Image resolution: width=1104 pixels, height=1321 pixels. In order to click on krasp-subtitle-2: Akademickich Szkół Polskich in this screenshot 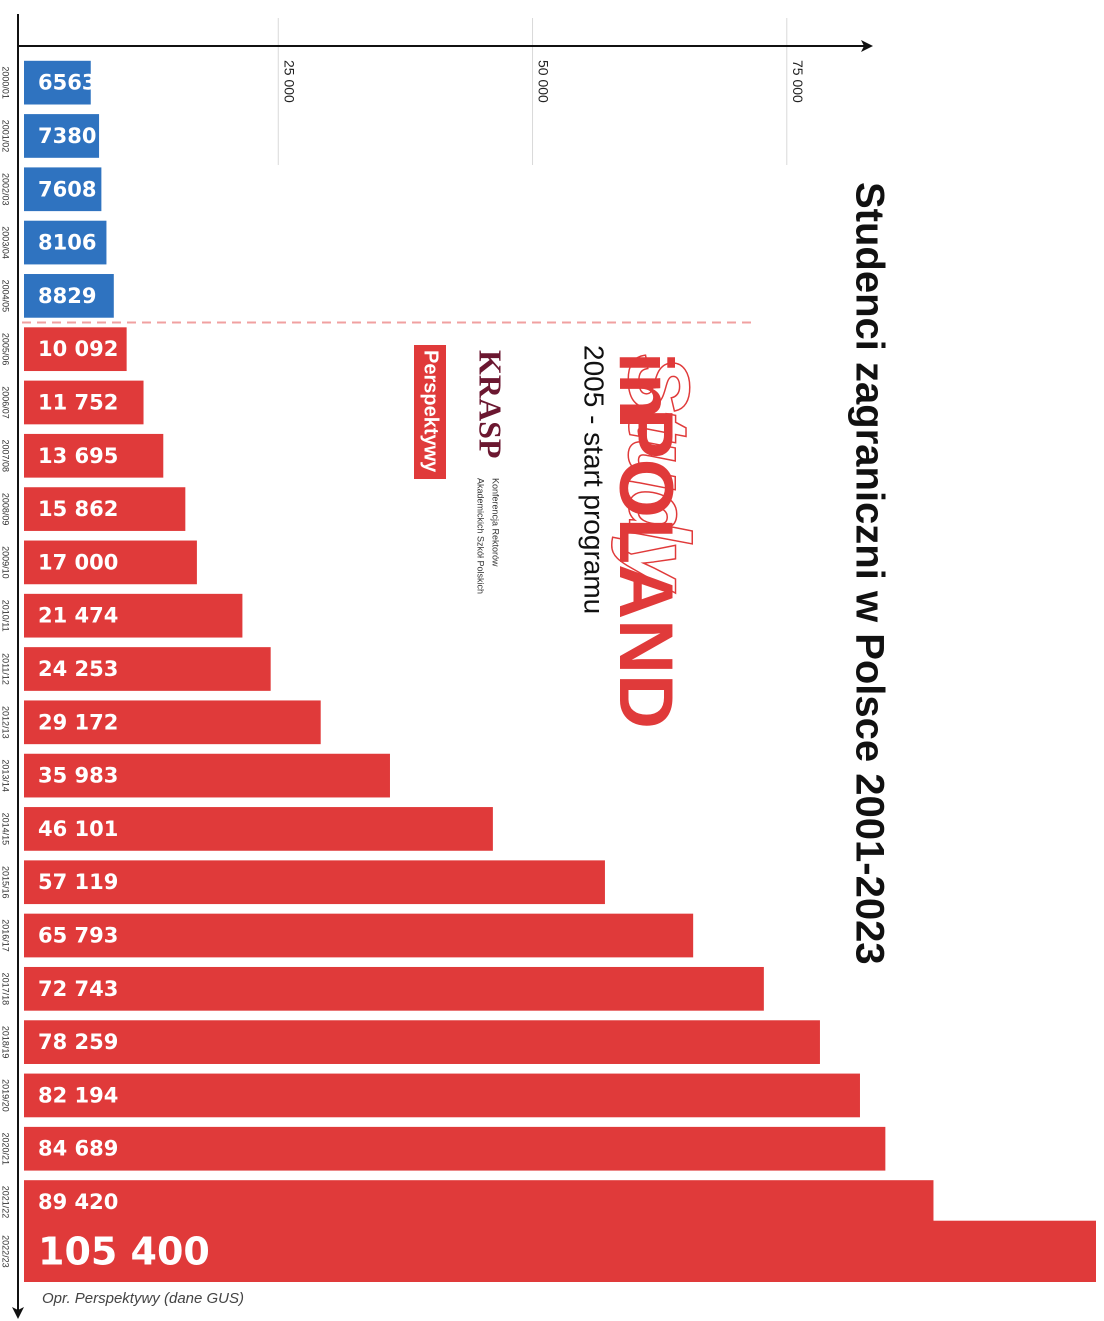, I will do `click(481, 536)`.